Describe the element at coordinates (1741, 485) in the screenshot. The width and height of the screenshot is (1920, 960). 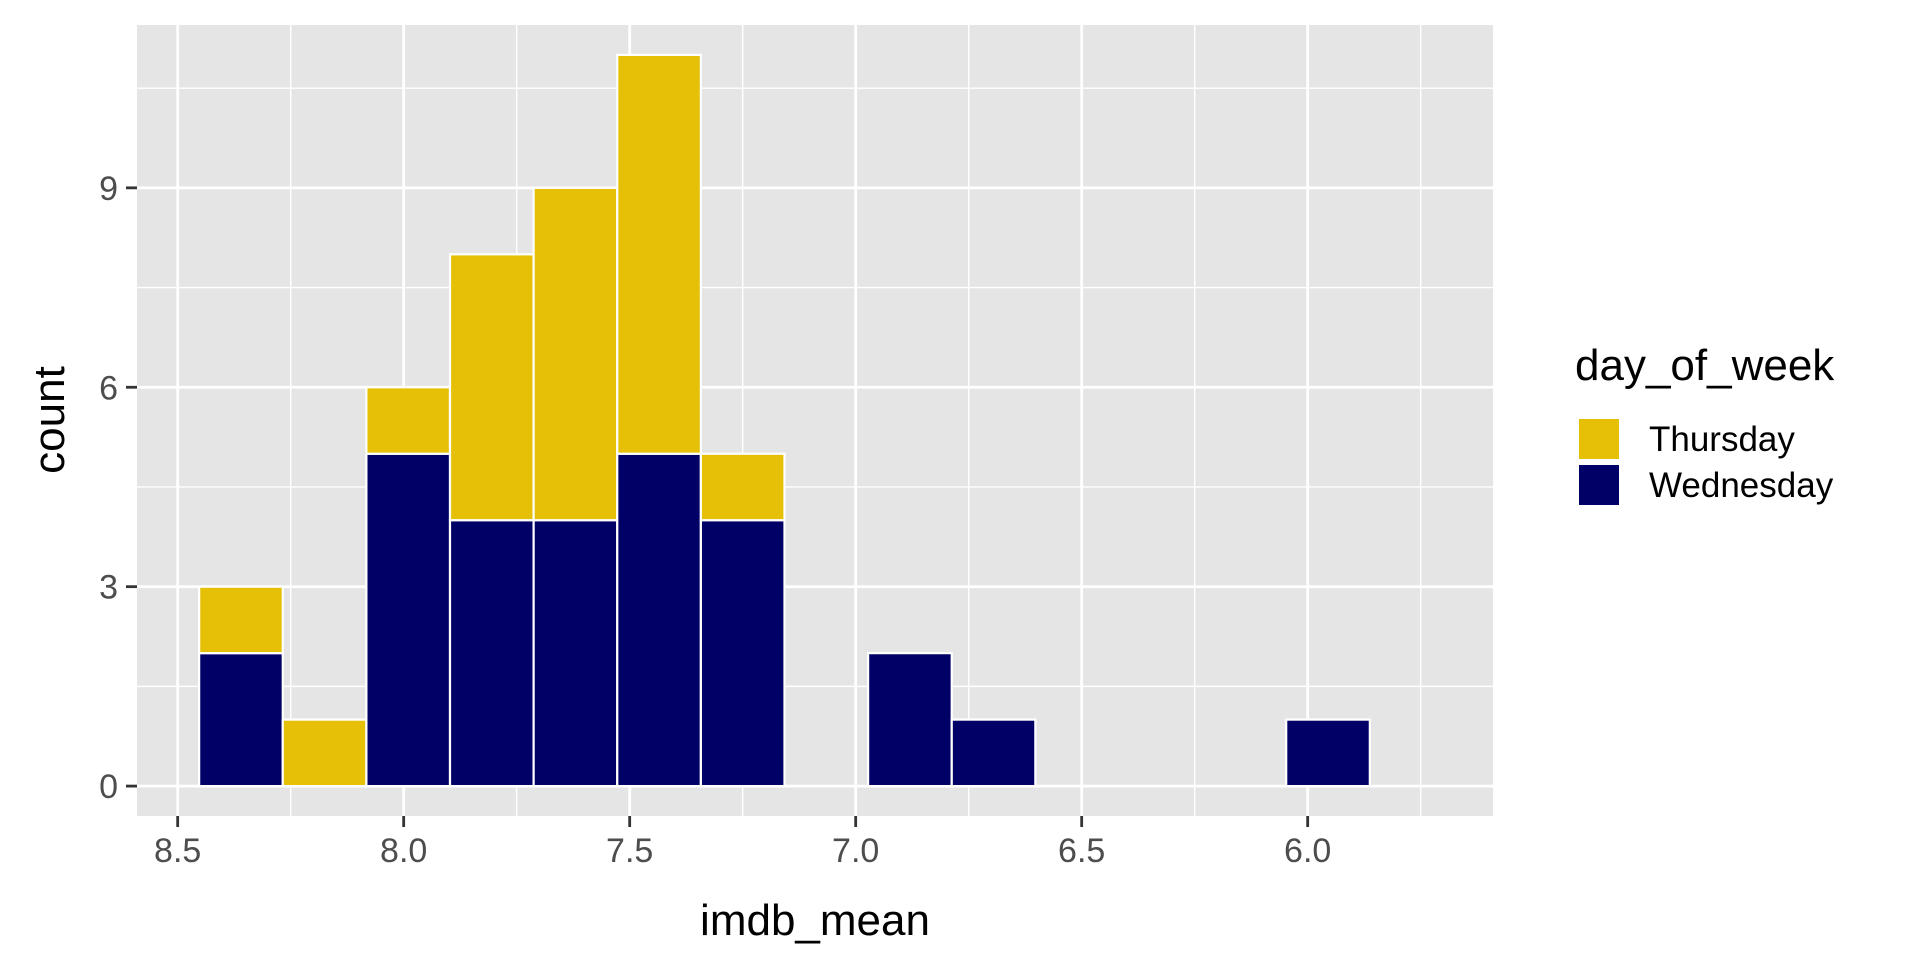
I see `legend-label-wednesday: Wednesday` at that location.